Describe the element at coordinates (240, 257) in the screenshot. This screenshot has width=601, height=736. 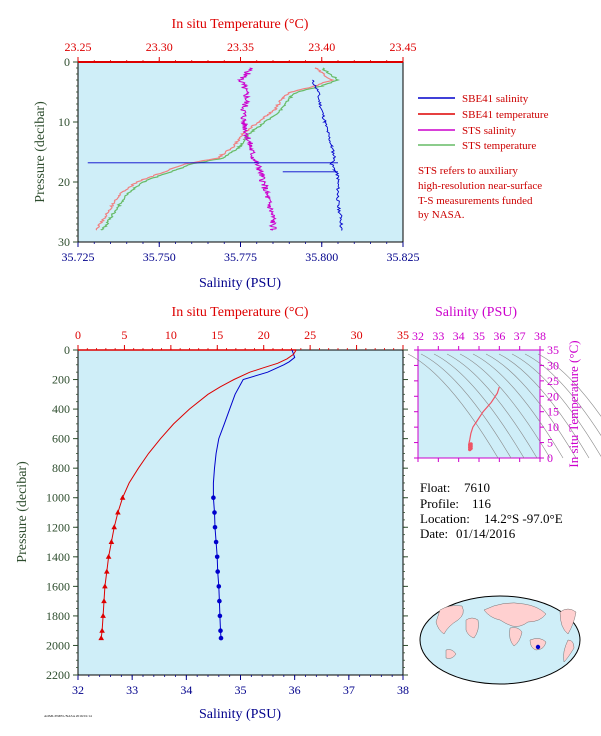
I see `top-sal-tick-label: 35.775` at that location.